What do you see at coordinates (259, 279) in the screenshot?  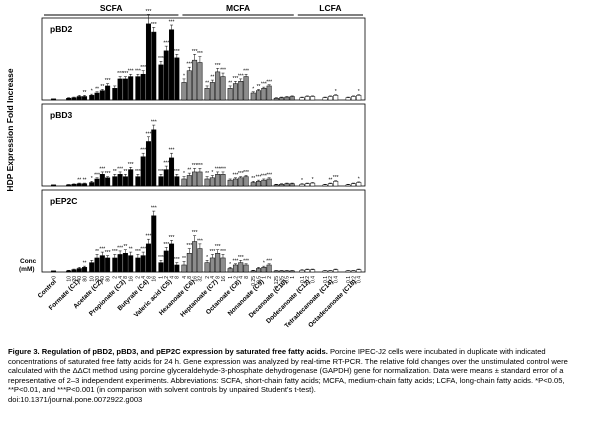 I see `conc-tick-label: 0.5` at bounding box center [259, 279].